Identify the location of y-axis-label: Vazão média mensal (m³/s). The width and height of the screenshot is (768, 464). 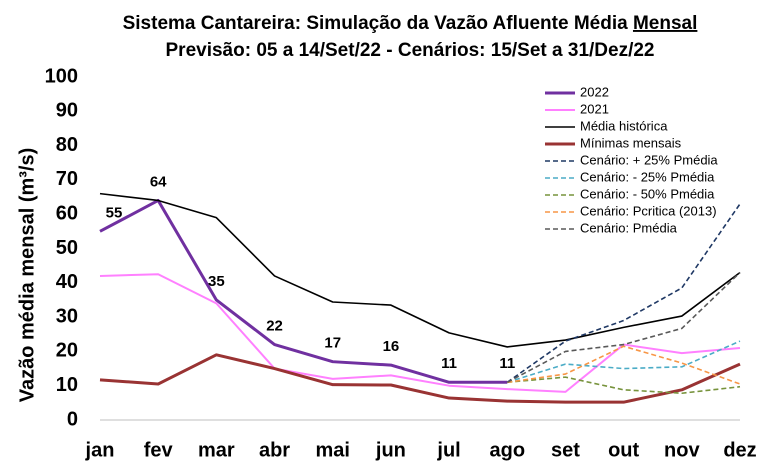
(27, 275).